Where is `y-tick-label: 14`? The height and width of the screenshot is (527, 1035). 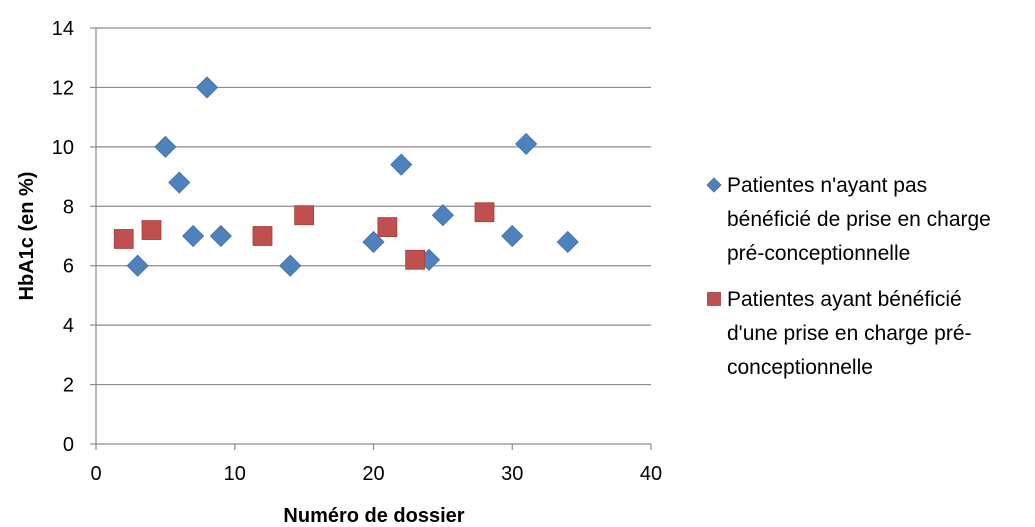 y-tick-label: 14 is located at coordinates (63, 29).